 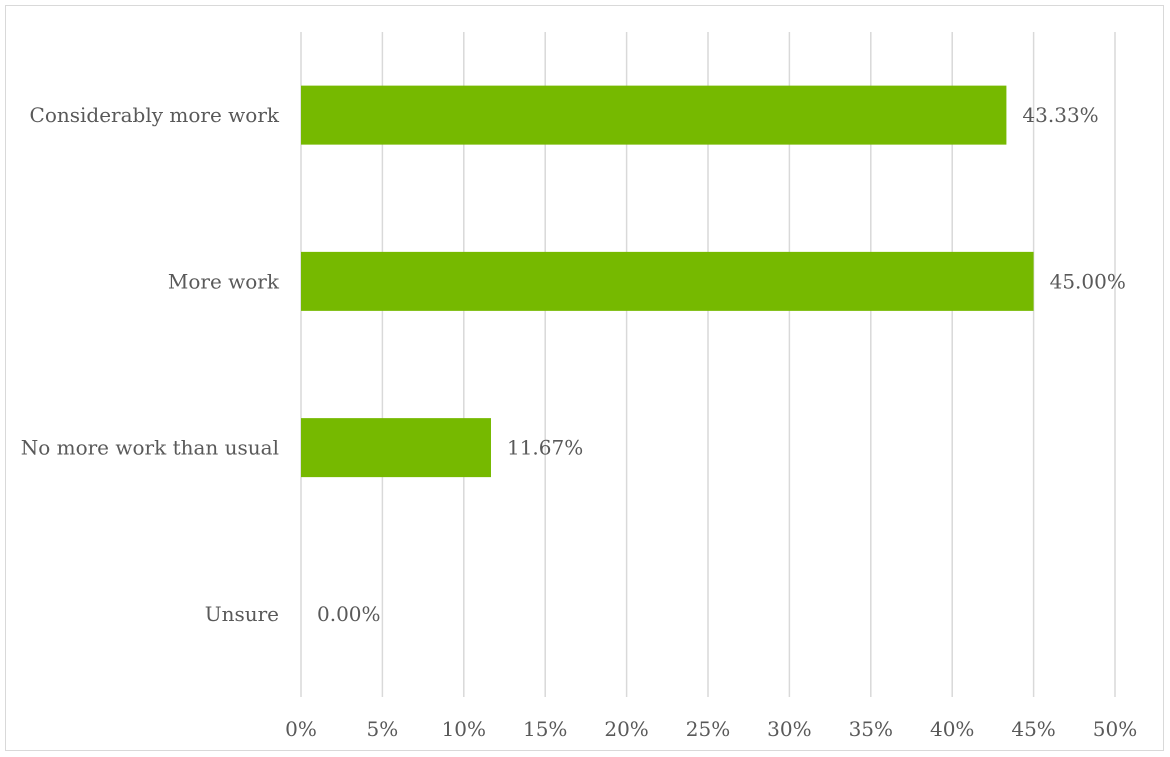 What do you see at coordinates (545, 448) in the screenshot?
I see `data-label: 11.67%` at bounding box center [545, 448].